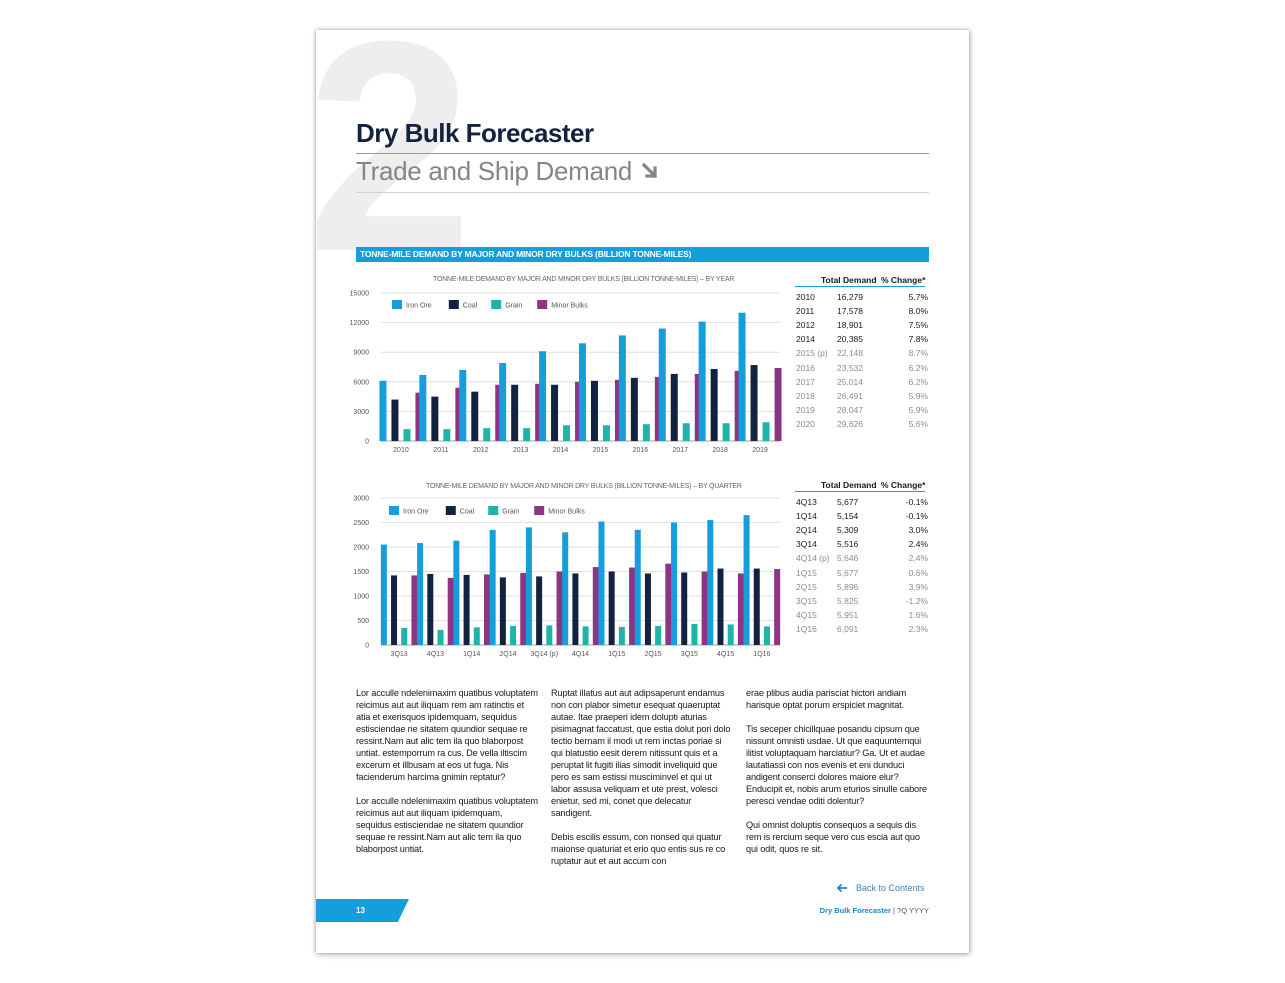  What do you see at coordinates (861, 531) in the screenshot?
I see `table-row: 2Q14 5,309 3.0%` at bounding box center [861, 531].